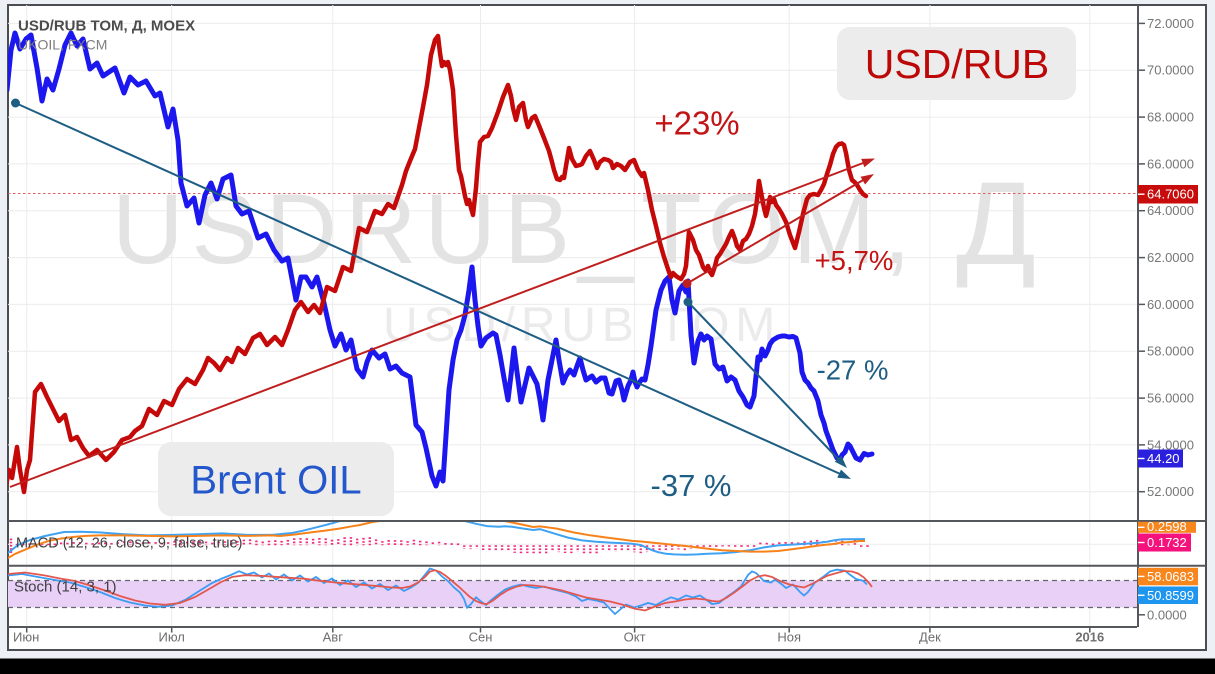 The image size is (1215, 674). What do you see at coordinates (1170, 23) in the screenshot?
I see `svg-text: 72.0000` at bounding box center [1170, 23].